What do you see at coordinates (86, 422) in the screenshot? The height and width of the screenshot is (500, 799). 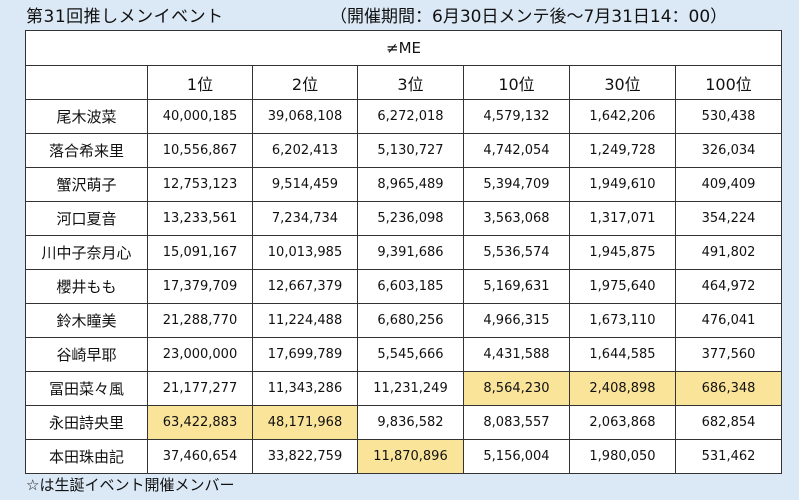 I see `member-name: 永田詩央里` at bounding box center [86, 422].